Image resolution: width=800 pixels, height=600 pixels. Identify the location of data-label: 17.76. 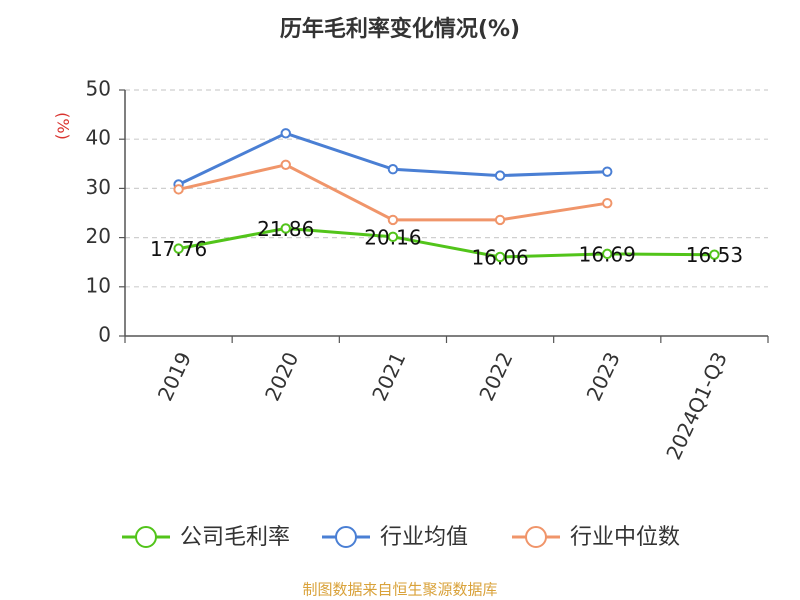
(178, 249).